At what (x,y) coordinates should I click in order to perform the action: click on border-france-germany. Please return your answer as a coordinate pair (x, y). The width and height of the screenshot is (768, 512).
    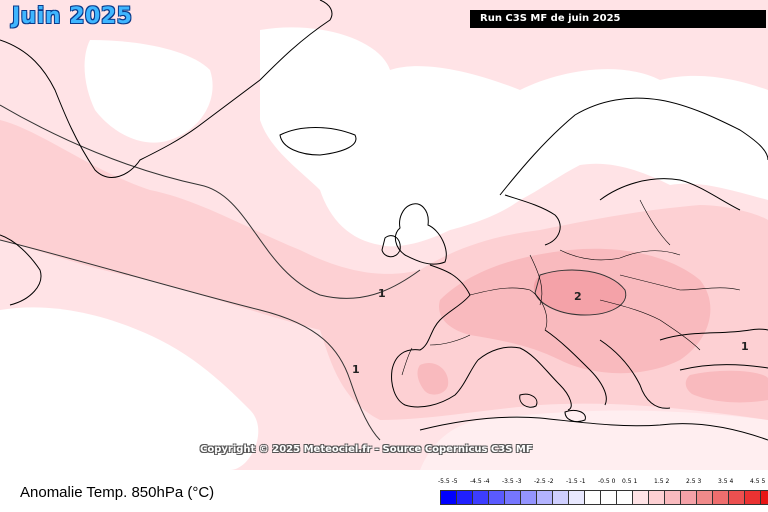
    Looking at the image, I should click on (508, 309).